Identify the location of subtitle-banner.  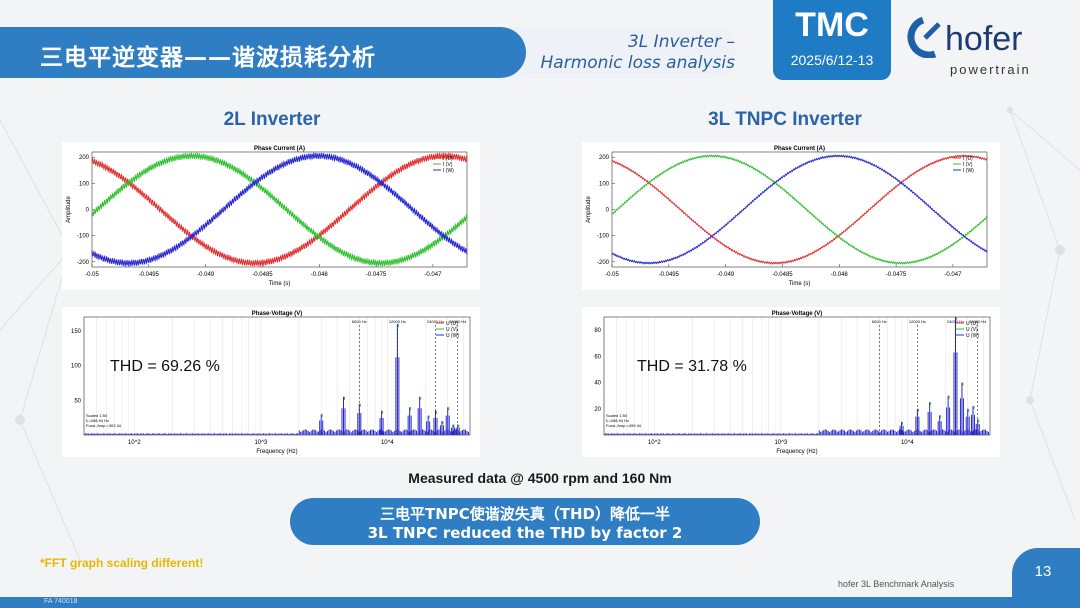
(617, 52).